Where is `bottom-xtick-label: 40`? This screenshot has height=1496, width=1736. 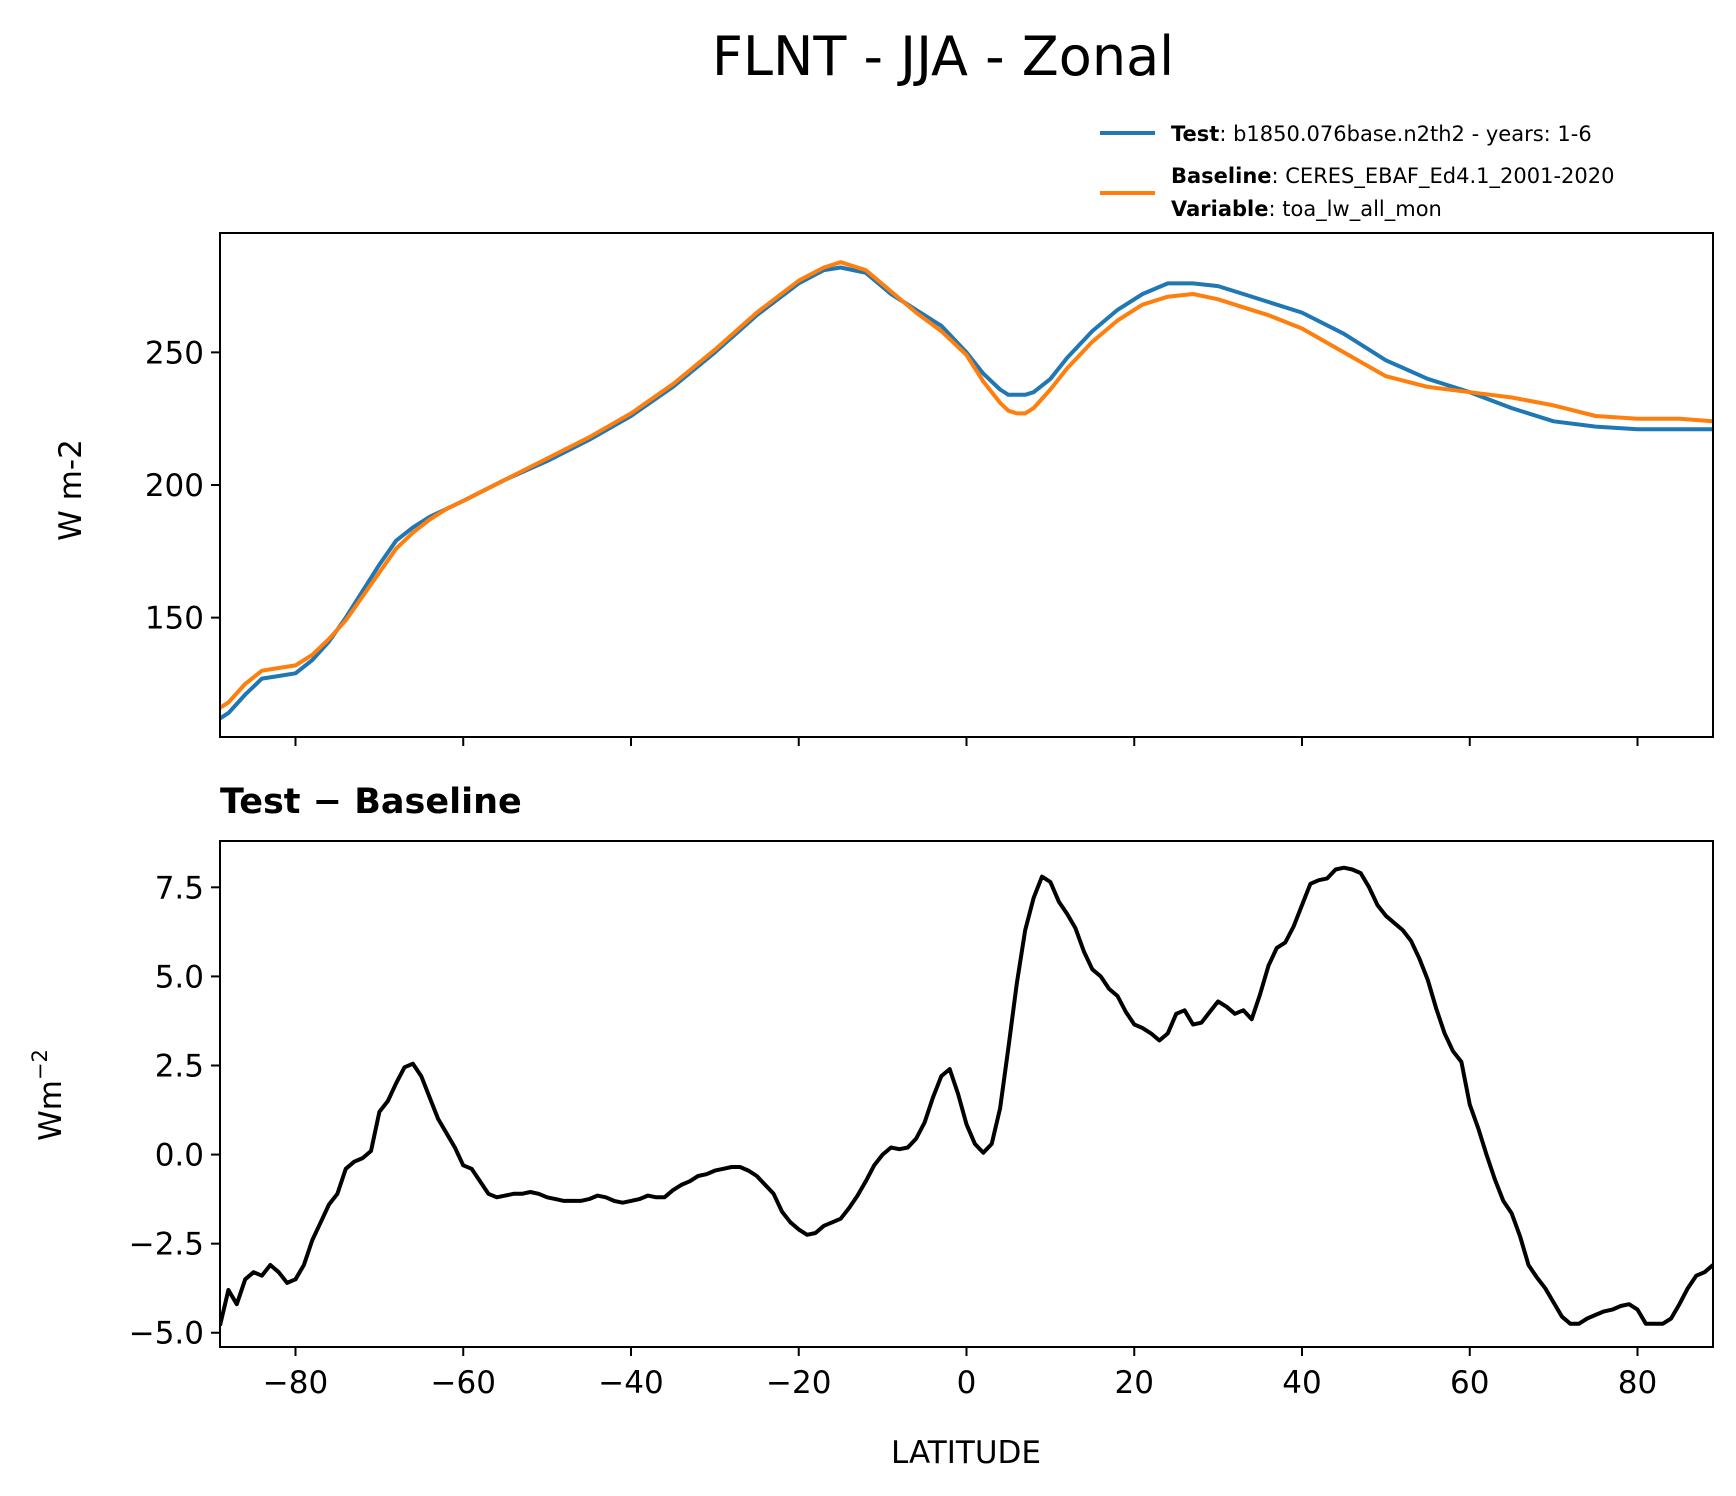
bottom-xtick-label: 40 is located at coordinates (1301, 1383).